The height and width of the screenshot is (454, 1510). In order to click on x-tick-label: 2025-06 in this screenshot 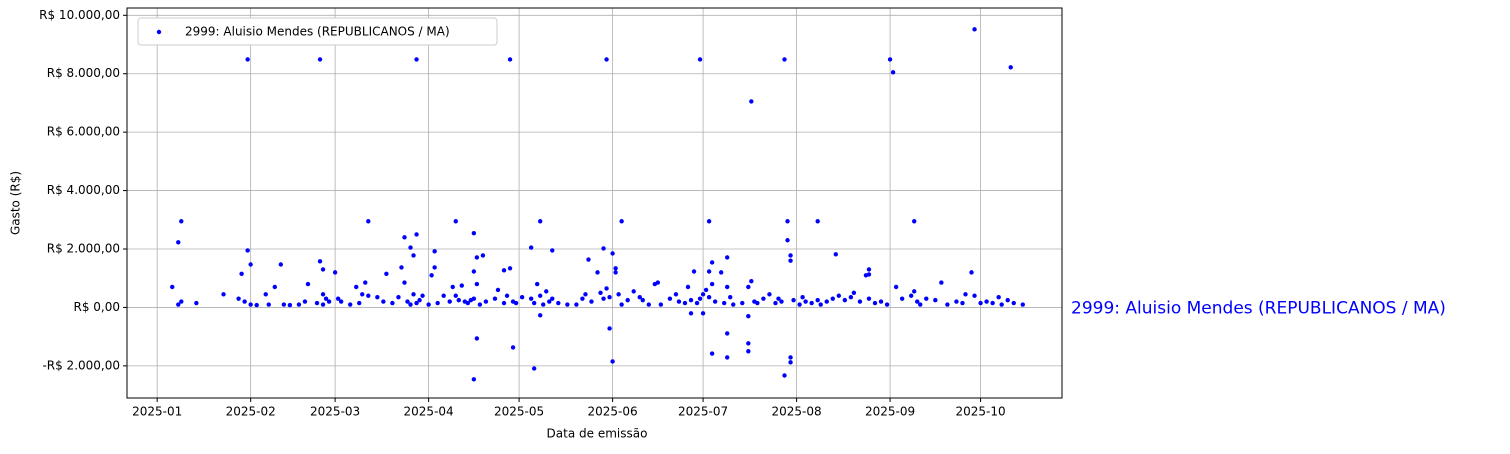, I will do `click(613, 412)`.